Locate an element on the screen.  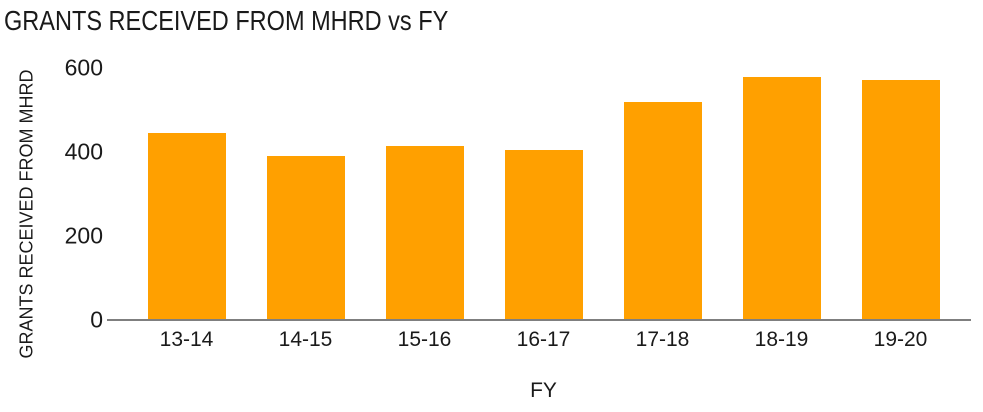
x-tick-label-19-20: 19-20 is located at coordinates (900, 339).